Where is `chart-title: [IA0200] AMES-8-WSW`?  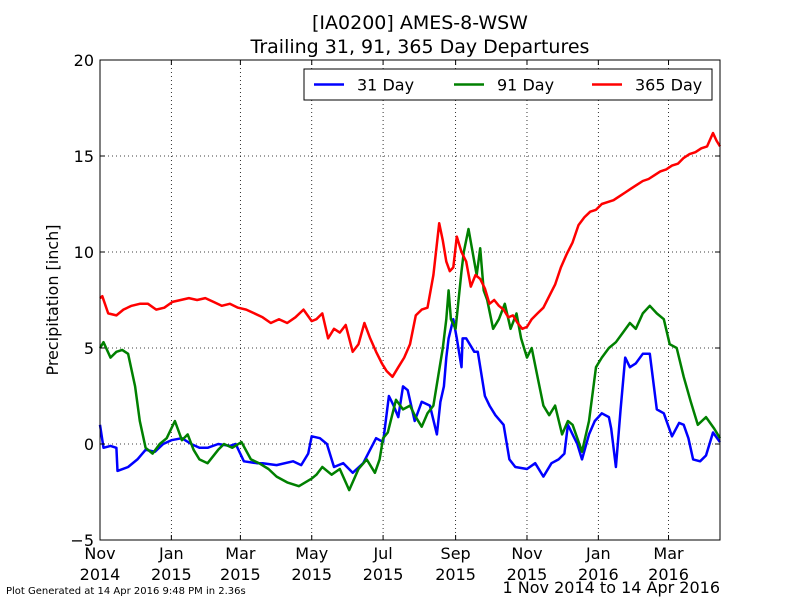
chart-title: [IA0200] AMES-8-WSW is located at coordinates (420, 23).